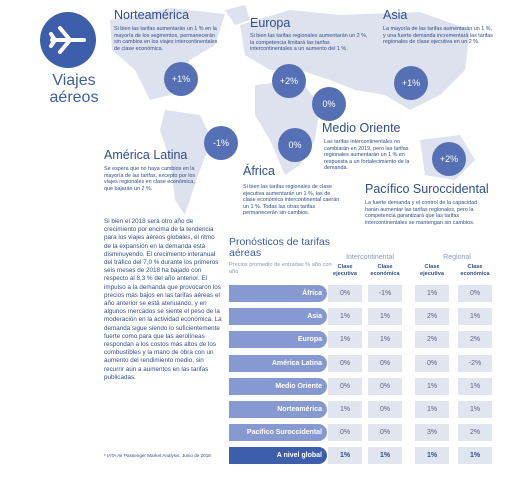 The width and height of the screenshot is (515, 484). What do you see at coordinates (278, 433) in the screenshot?
I see `row-label: Pacífico Suroccidental` at bounding box center [278, 433].